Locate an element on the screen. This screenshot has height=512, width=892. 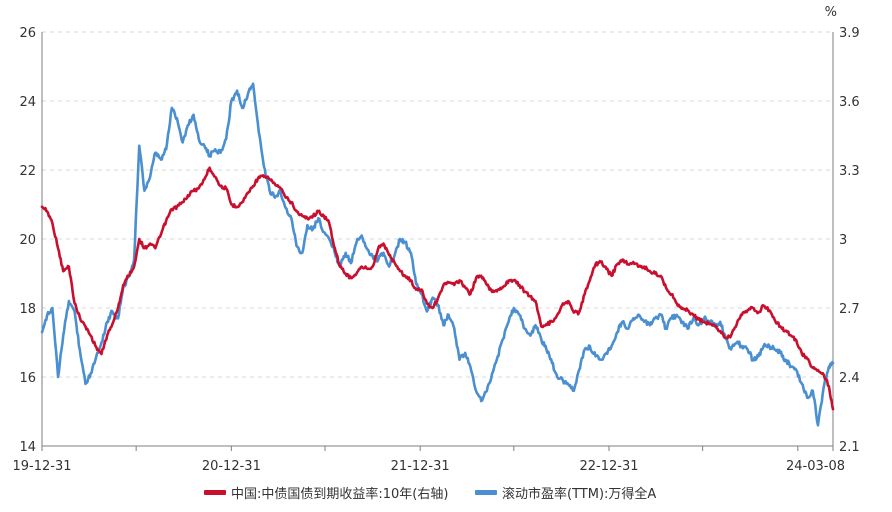
legend: 中国:中债国债到期收益率:10年(右轴) 滚动市盈率(TTM):万得全A is located at coordinates (430, 494).